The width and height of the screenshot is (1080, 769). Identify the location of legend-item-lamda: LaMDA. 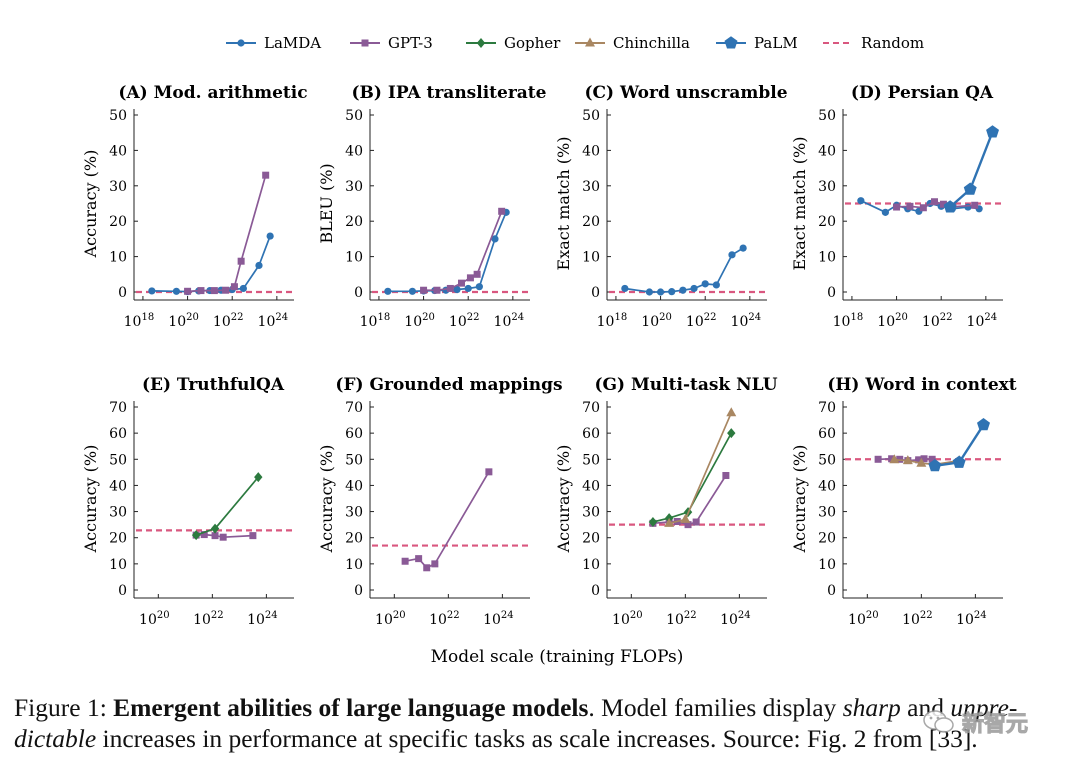
(273, 43).